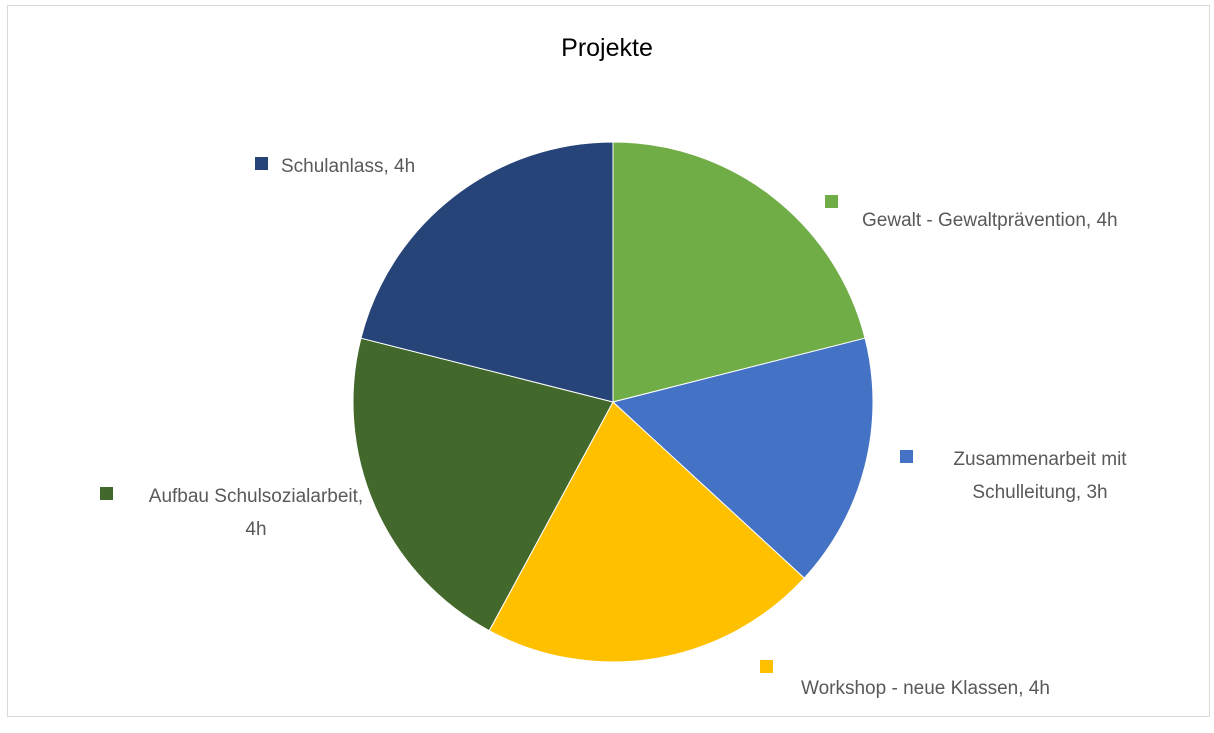 The height and width of the screenshot is (733, 1214). I want to click on data-label: Zusammenarbeit mit Schulleitung, 3h, so click(1040, 476).